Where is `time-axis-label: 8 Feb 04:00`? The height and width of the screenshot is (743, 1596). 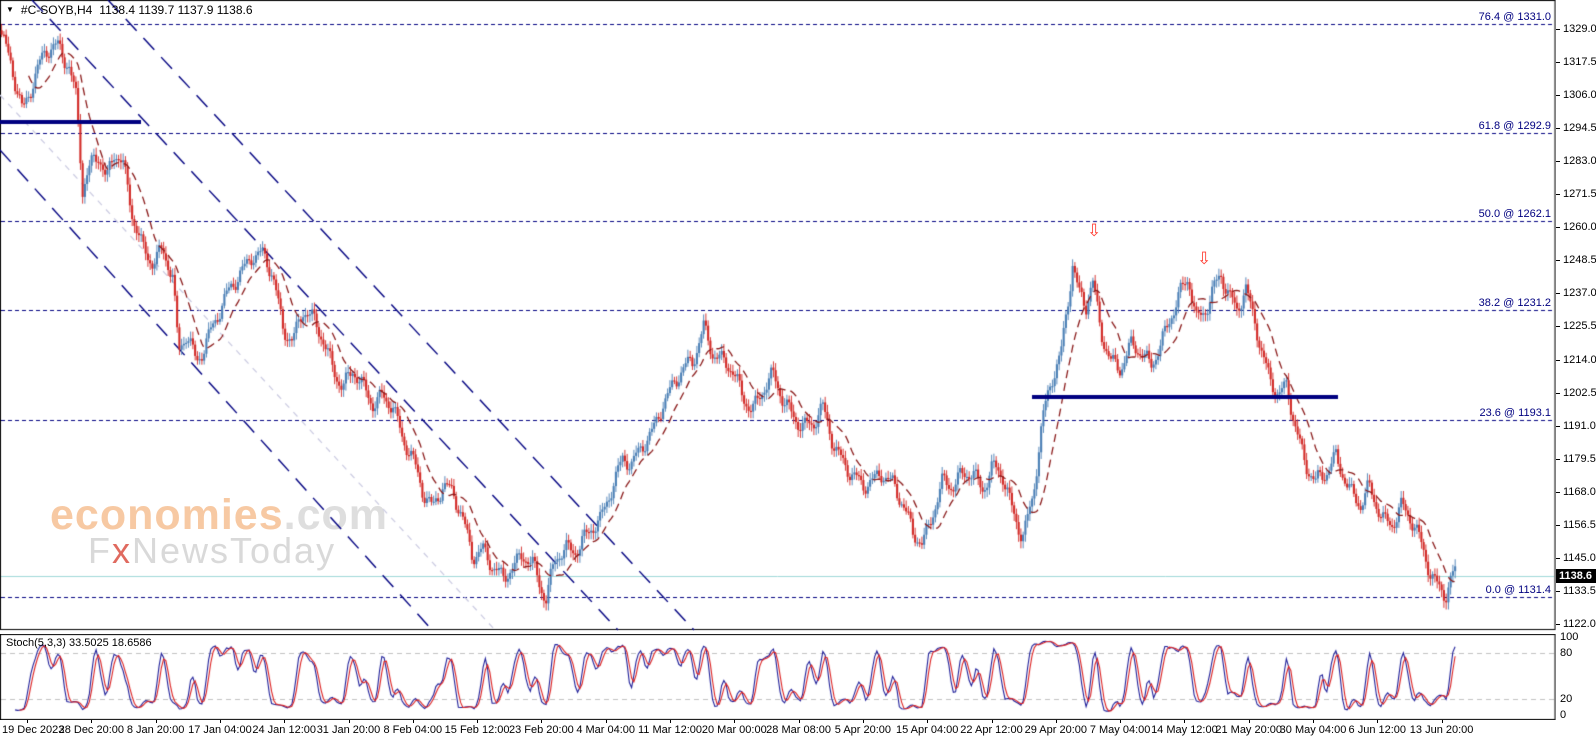 time-axis-label: 8 Feb 04:00 is located at coordinates (413, 730).